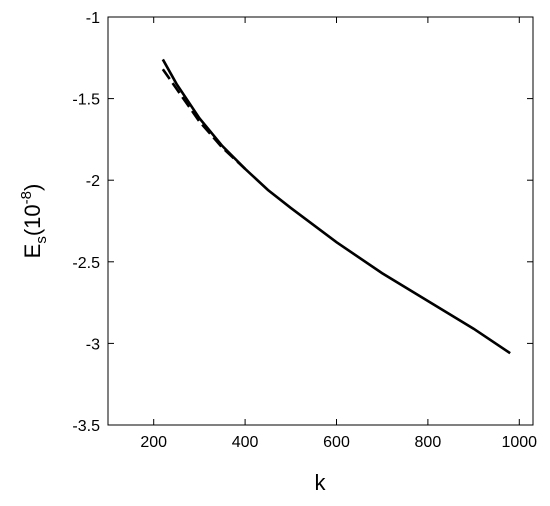 The height and width of the screenshot is (506, 550). Describe the element at coordinates (203, 119) in the screenshot. I see `line-series` at that location.